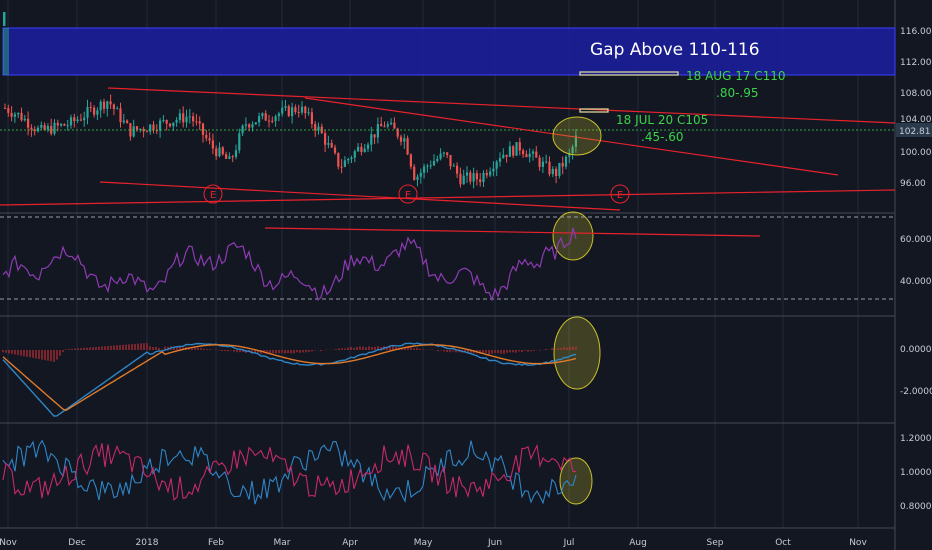 The height and width of the screenshot is (550, 932). Describe the element at coordinates (594, 110) in the screenshot. I see `option2-marker` at that location.